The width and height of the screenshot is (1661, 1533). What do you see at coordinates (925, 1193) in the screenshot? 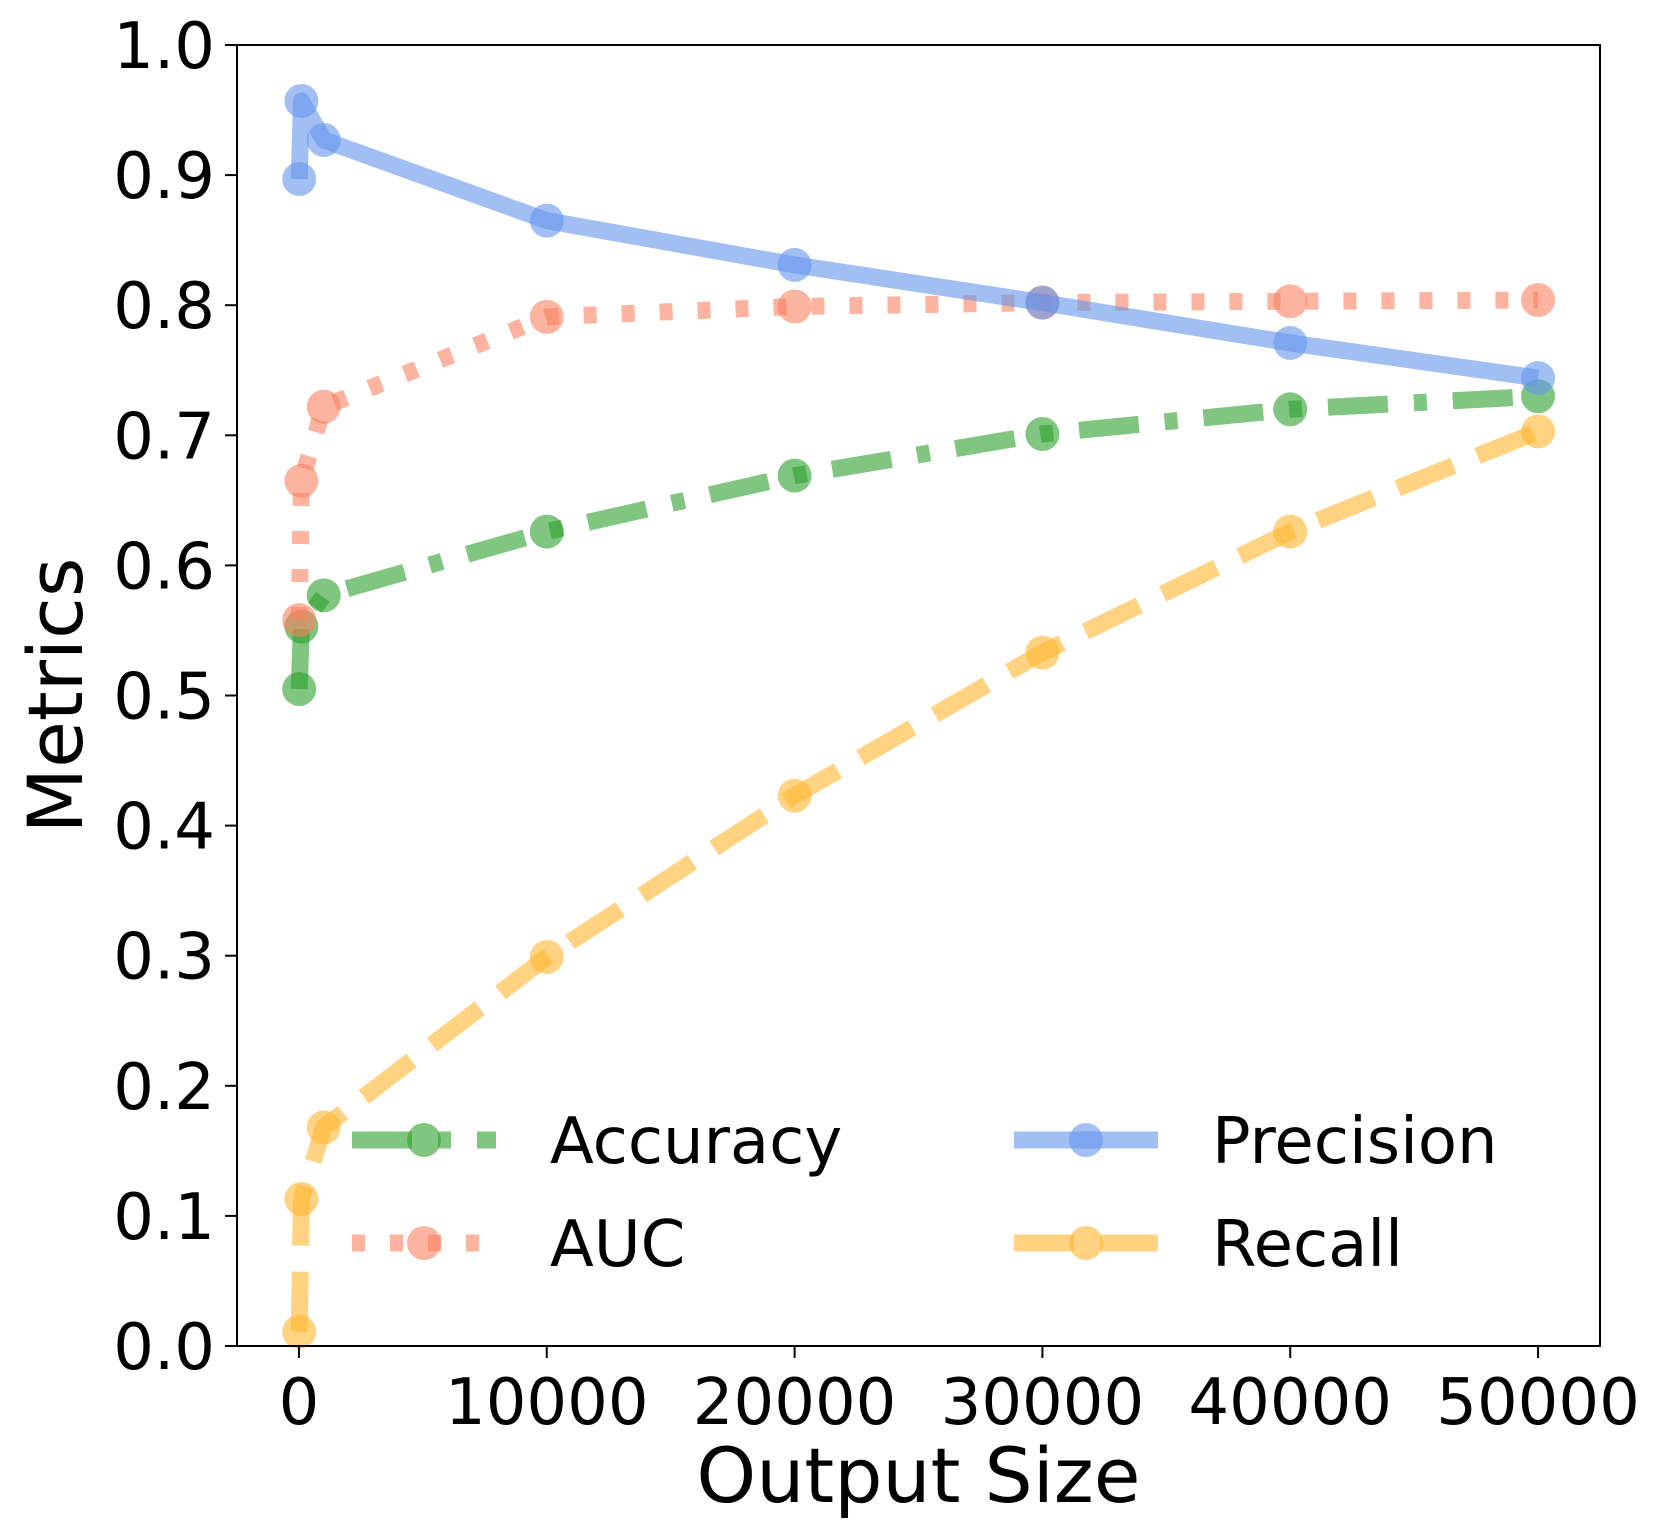
I see `legend: Accuracy AUC Precision Recall` at bounding box center [925, 1193].